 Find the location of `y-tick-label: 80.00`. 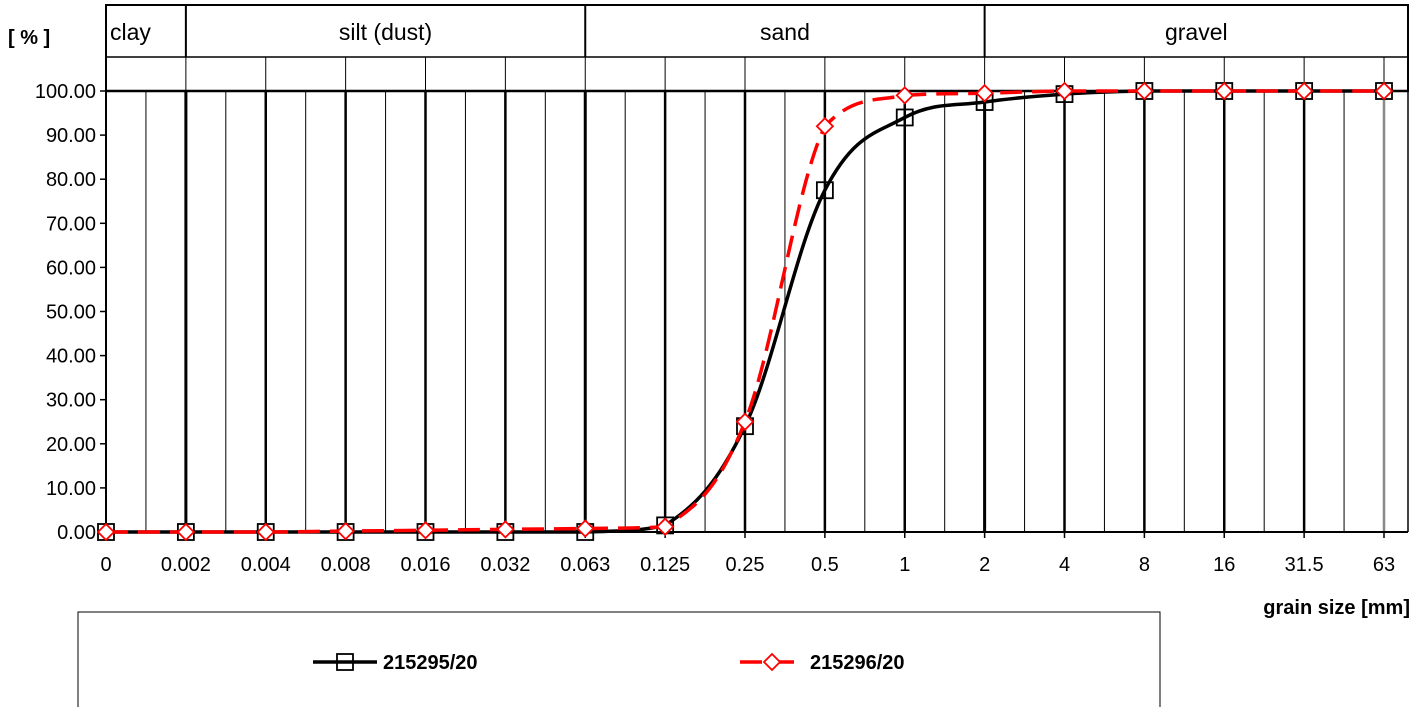

y-tick-label: 80.00 is located at coordinates (71, 180).